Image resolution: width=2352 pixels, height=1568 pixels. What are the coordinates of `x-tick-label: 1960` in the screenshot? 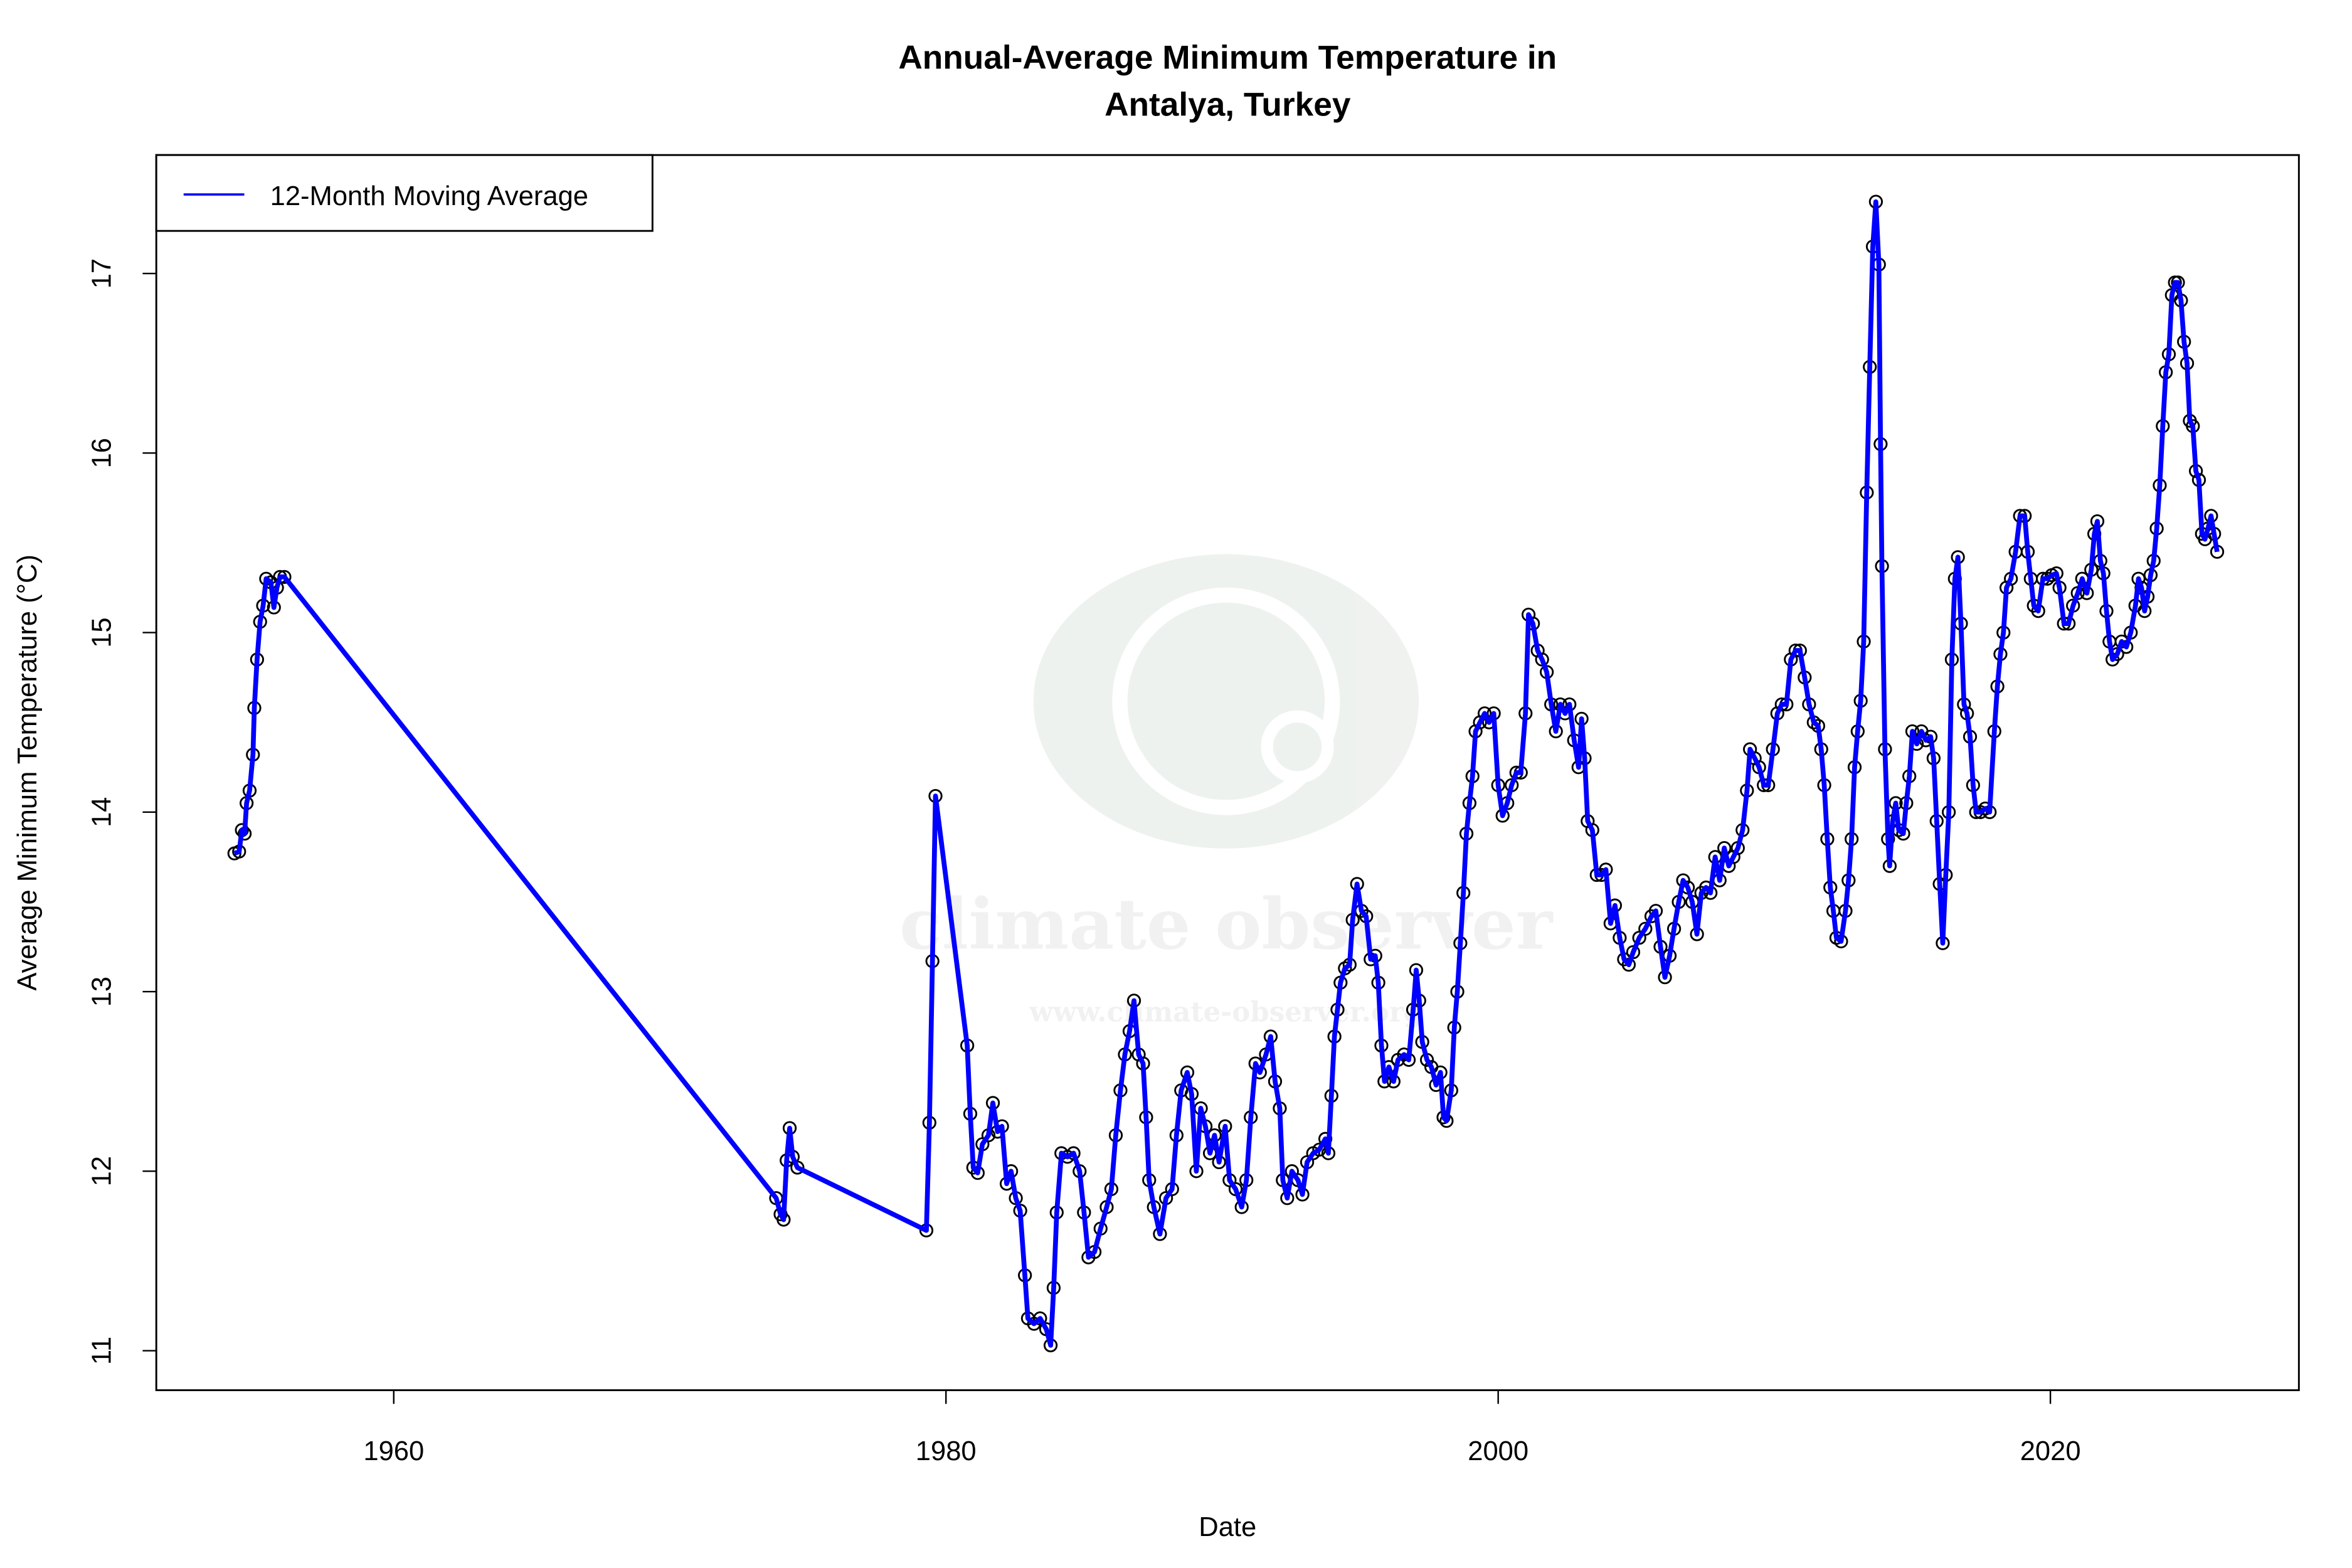 It's located at (394, 1451).